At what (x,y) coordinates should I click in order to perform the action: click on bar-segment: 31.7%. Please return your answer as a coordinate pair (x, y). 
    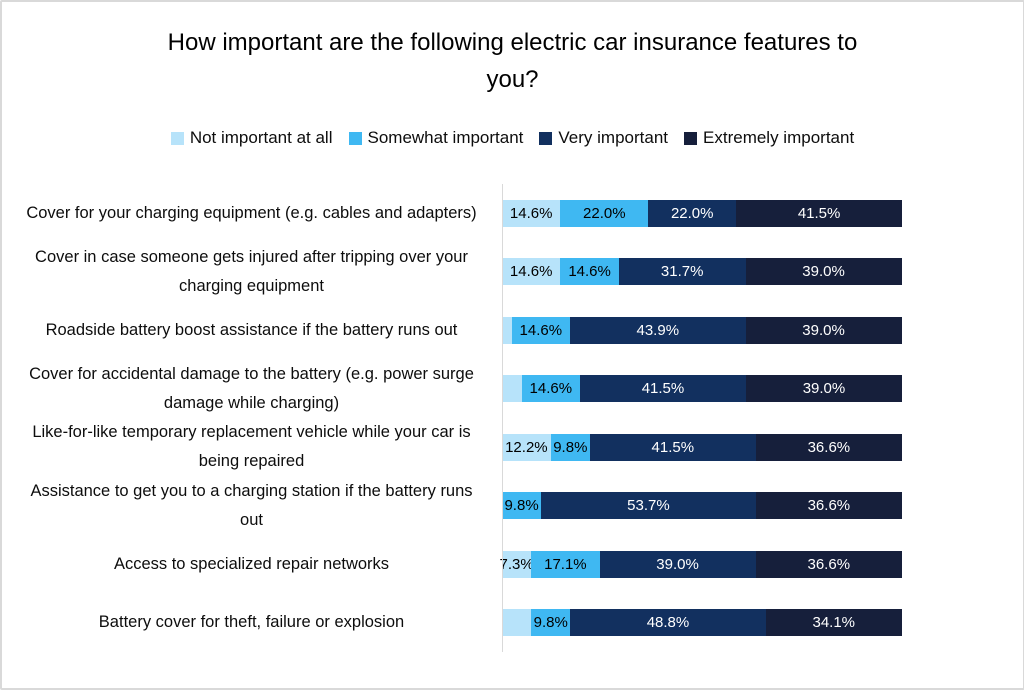
    Looking at the image, I should click on (682, 272).